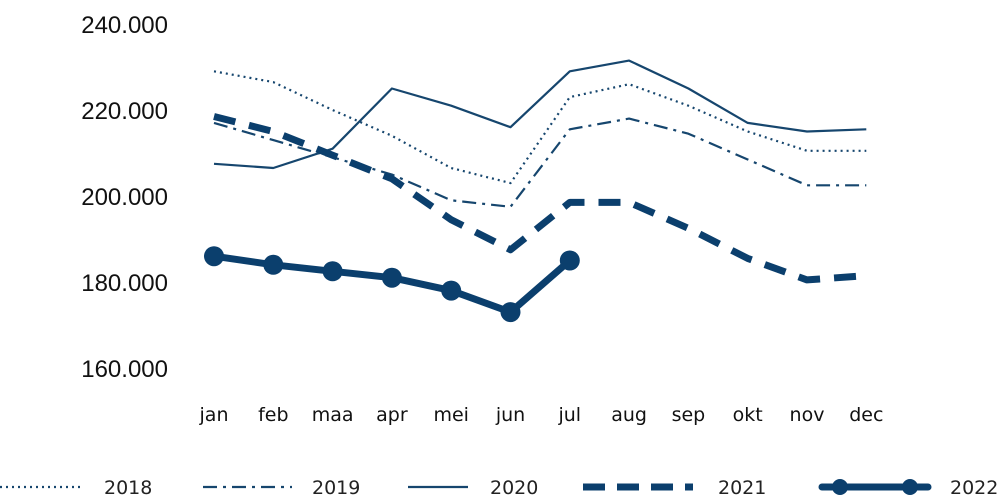  What do you see at coordinates (689, 415) in the screenshot?
I see `x-tick-label: sep` at bounding box center [689, 415].